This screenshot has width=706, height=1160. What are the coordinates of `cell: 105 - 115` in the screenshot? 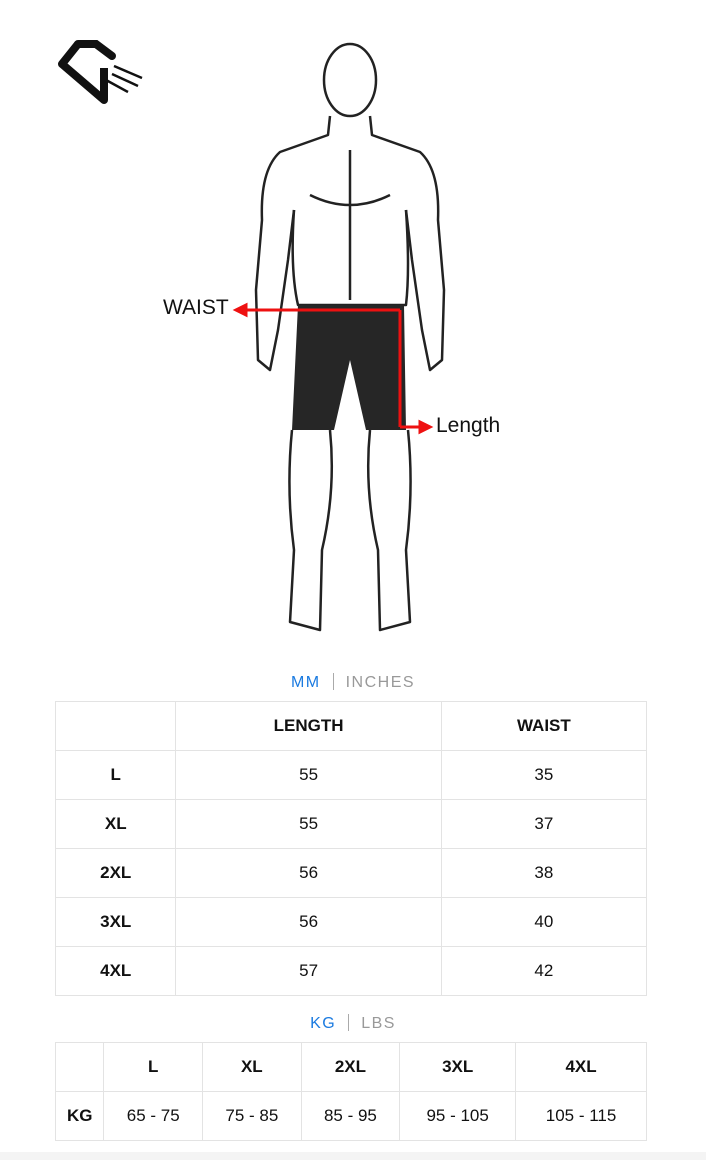 It's located at (581, 1116).